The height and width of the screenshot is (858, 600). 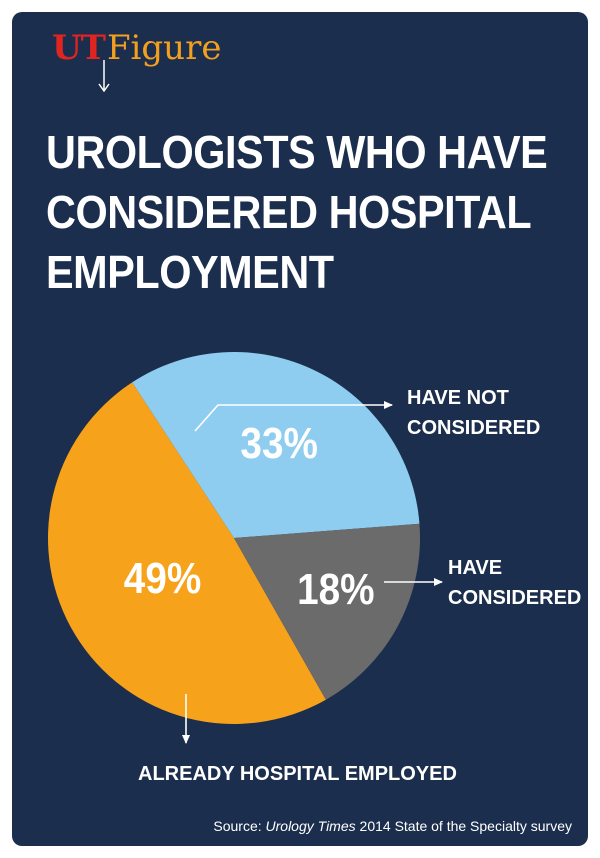 I want to click on title-line-3: EMPLOYMENT, so click(x=190, y=272).